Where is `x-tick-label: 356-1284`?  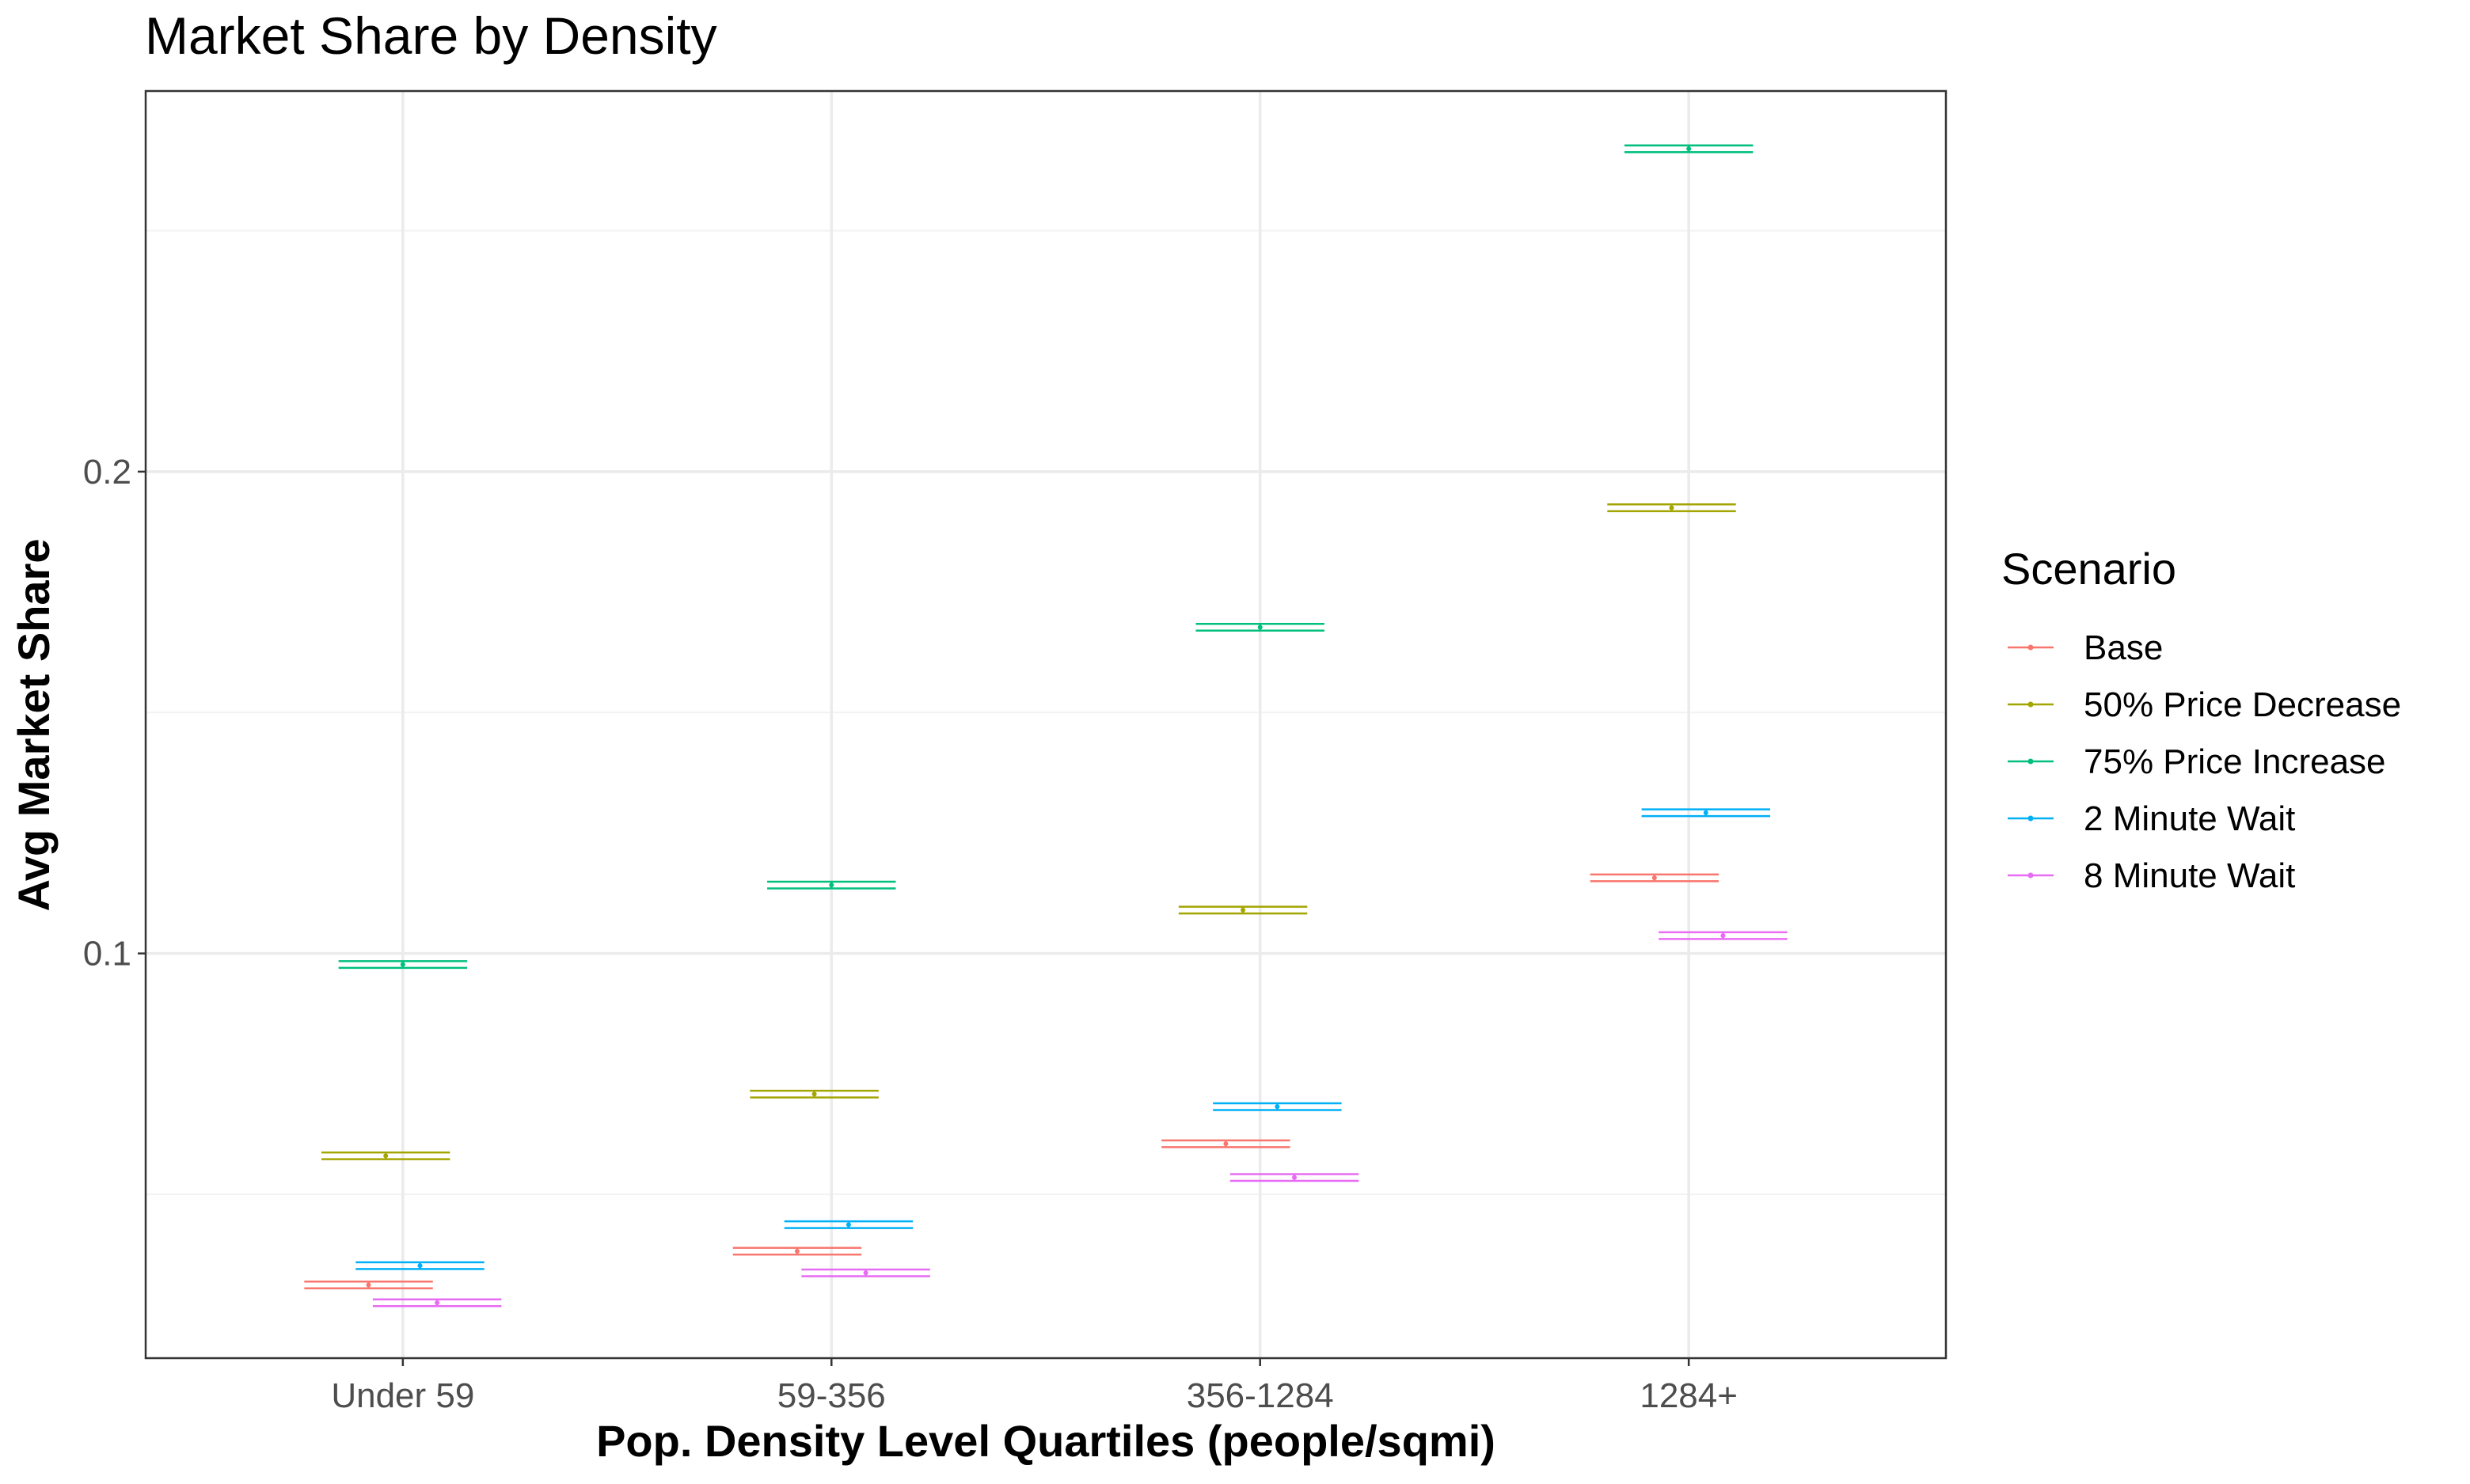
x-tick-label: 356-1284 is located at coordinates (1260, 1395).